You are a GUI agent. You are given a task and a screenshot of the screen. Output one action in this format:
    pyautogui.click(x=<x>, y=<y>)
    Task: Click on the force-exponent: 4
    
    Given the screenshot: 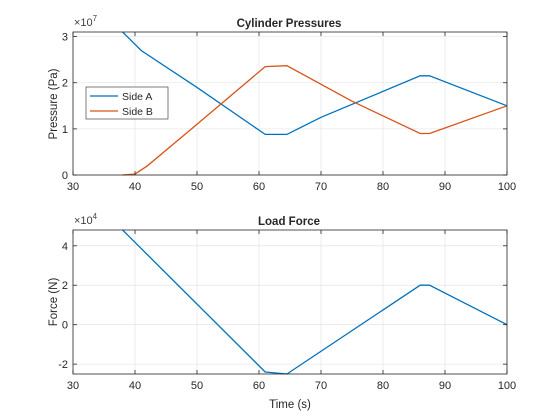 What is the action you would take?
    pyautogui.click(x=95, y=216)
    